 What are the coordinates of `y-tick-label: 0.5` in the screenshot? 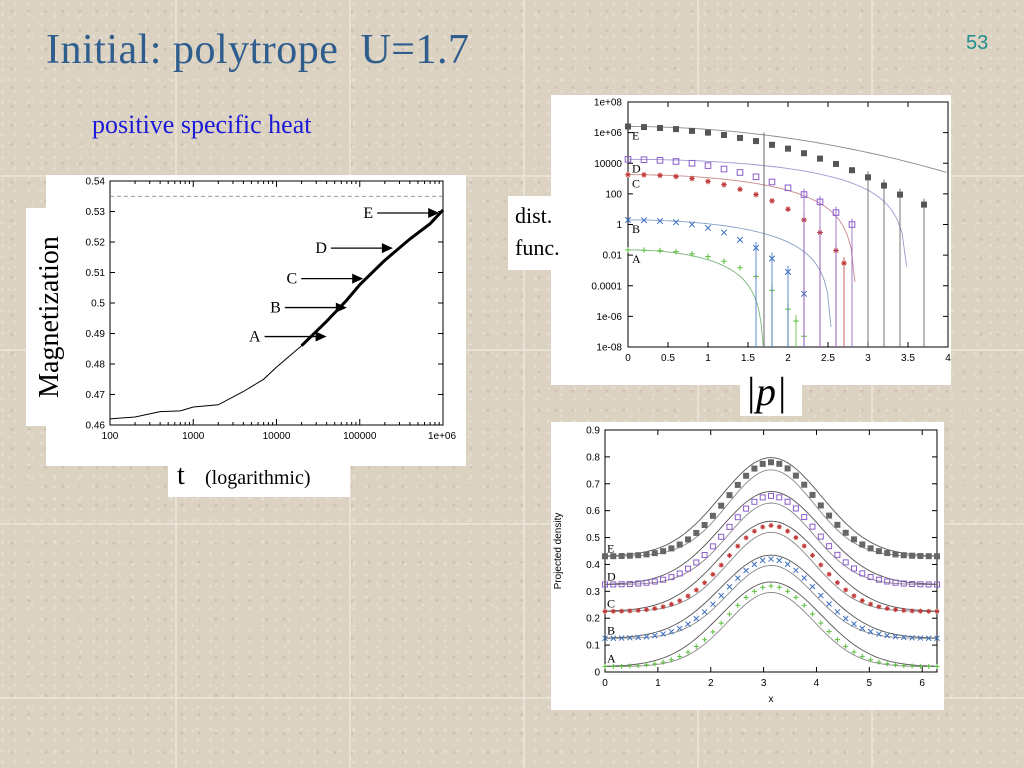 It's located at (593, 538).